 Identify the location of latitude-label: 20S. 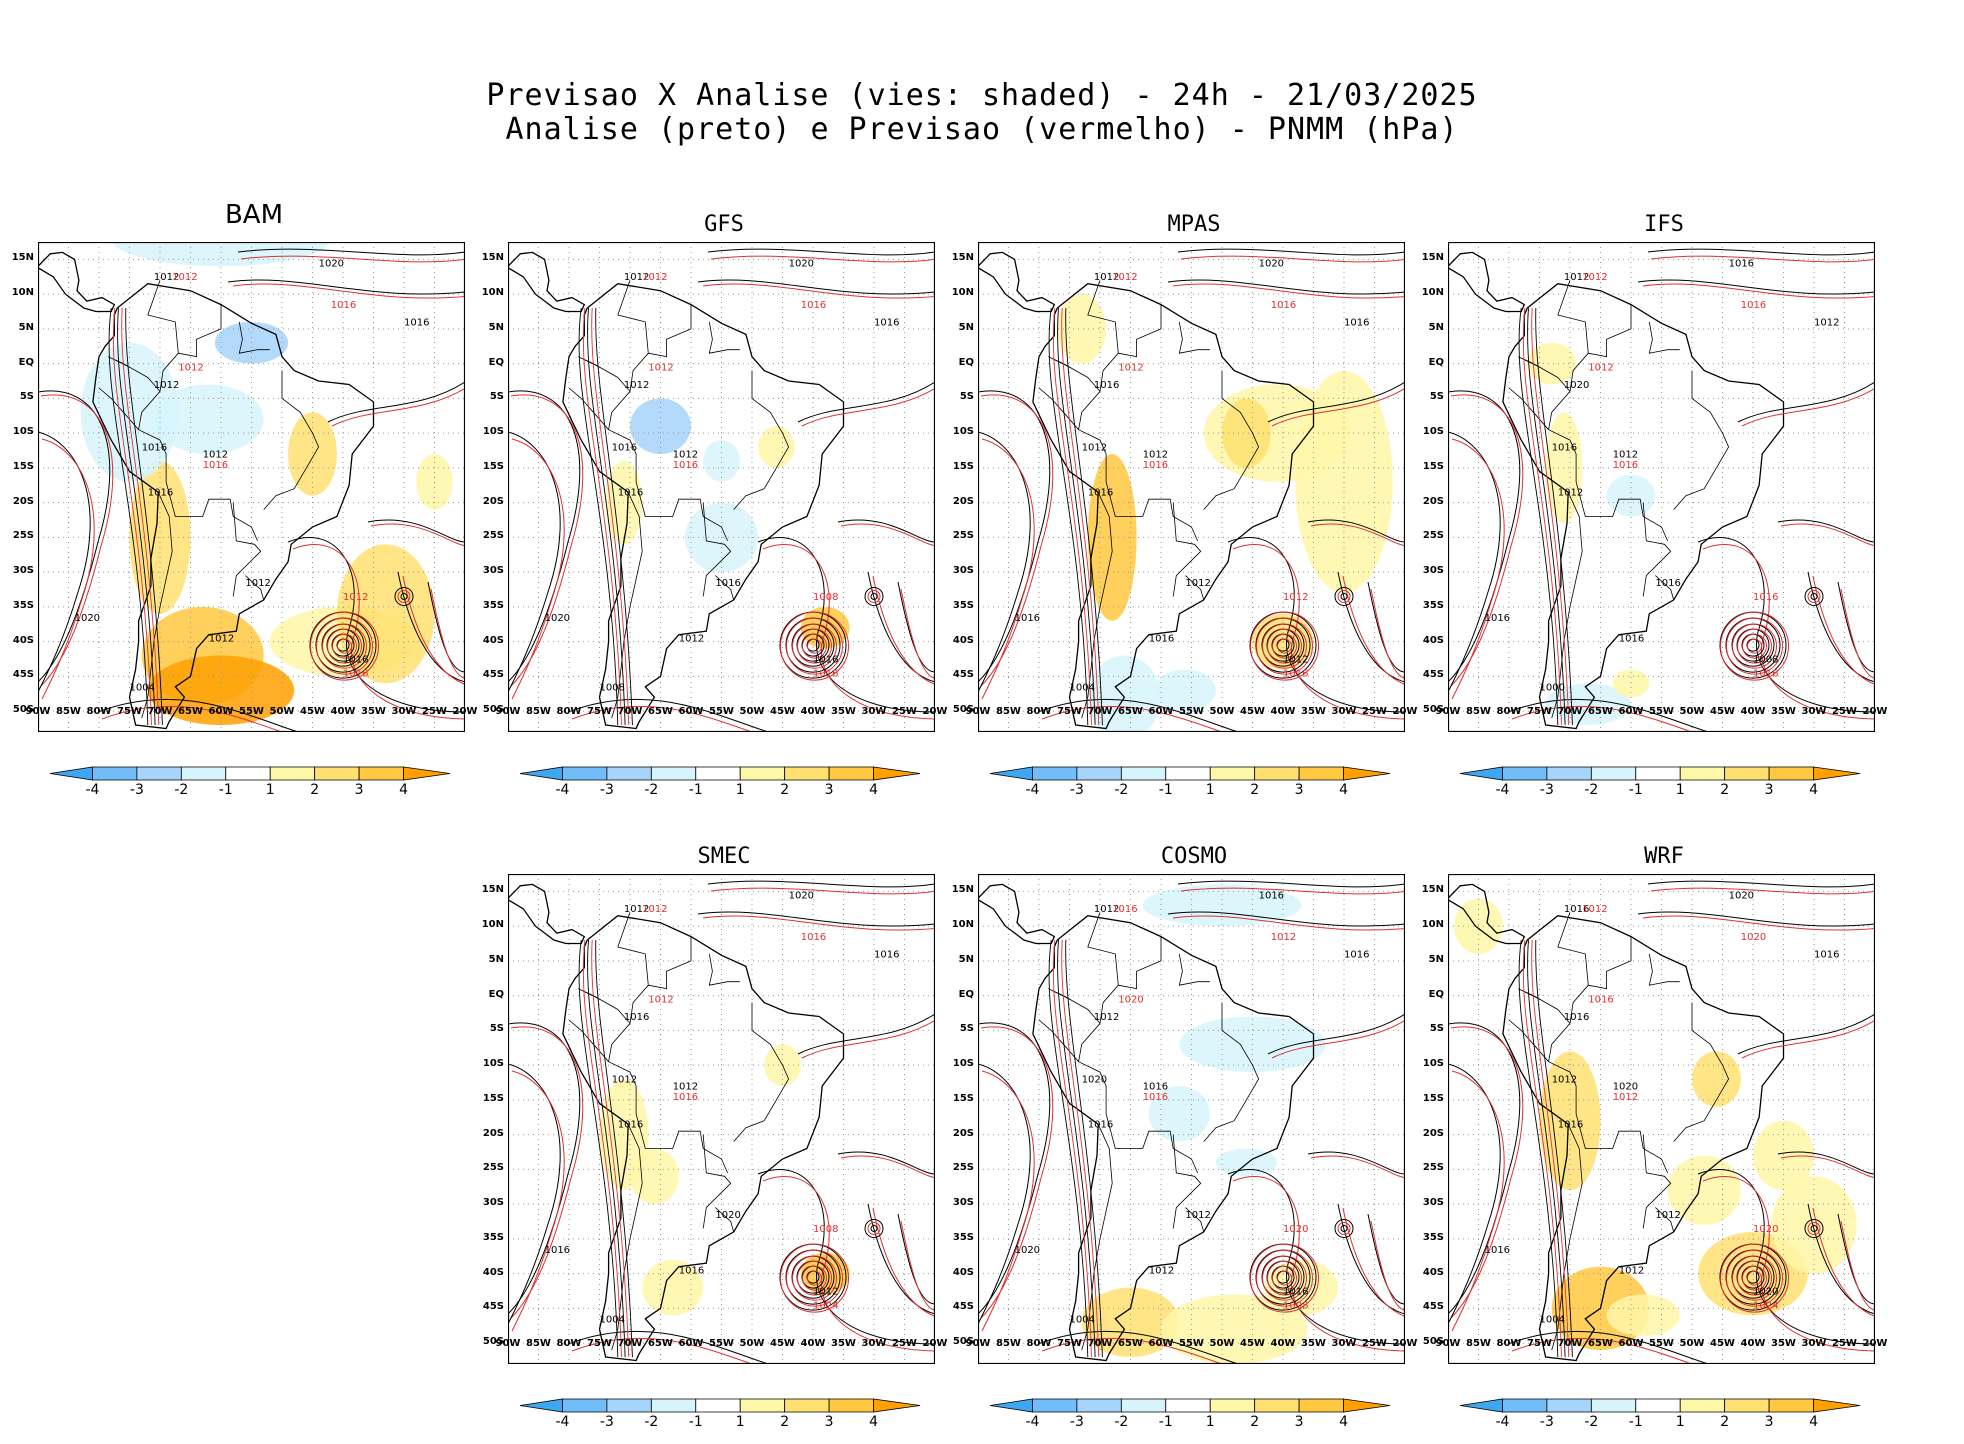
(1433, 1133).